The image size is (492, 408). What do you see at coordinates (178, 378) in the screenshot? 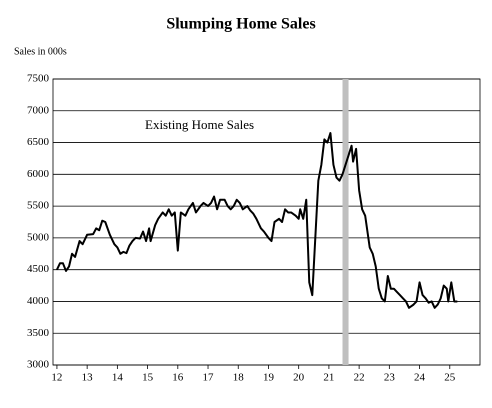
I see `x-tick-label: 16` at bounding box center [178, 378].